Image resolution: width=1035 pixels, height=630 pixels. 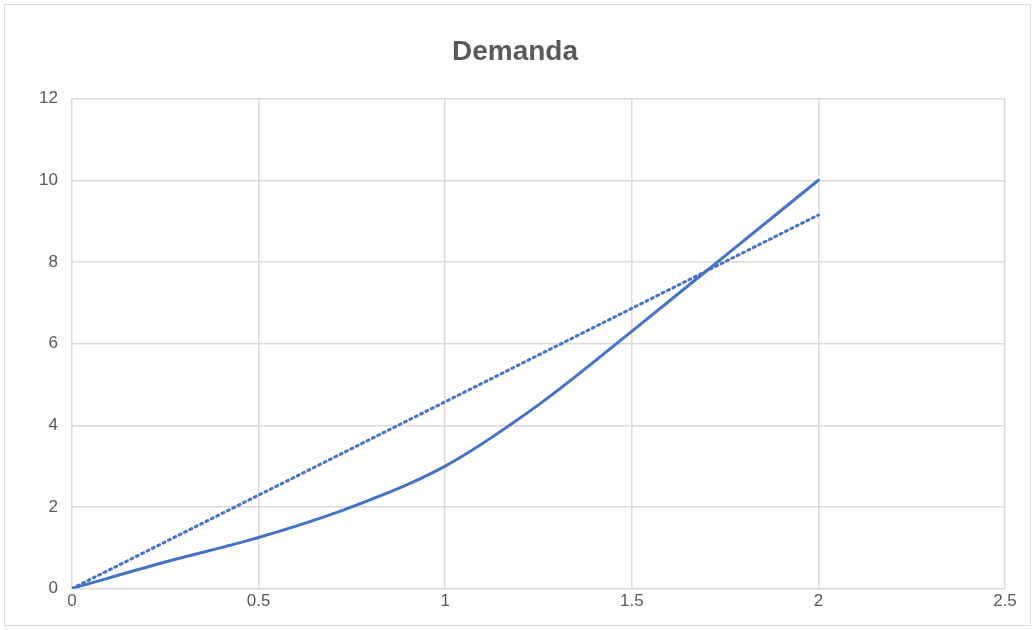 What do you see at coordinates (53, 261) in the screenshot?
I see `y-tick-label: 8` at bounding box center [53, 261].